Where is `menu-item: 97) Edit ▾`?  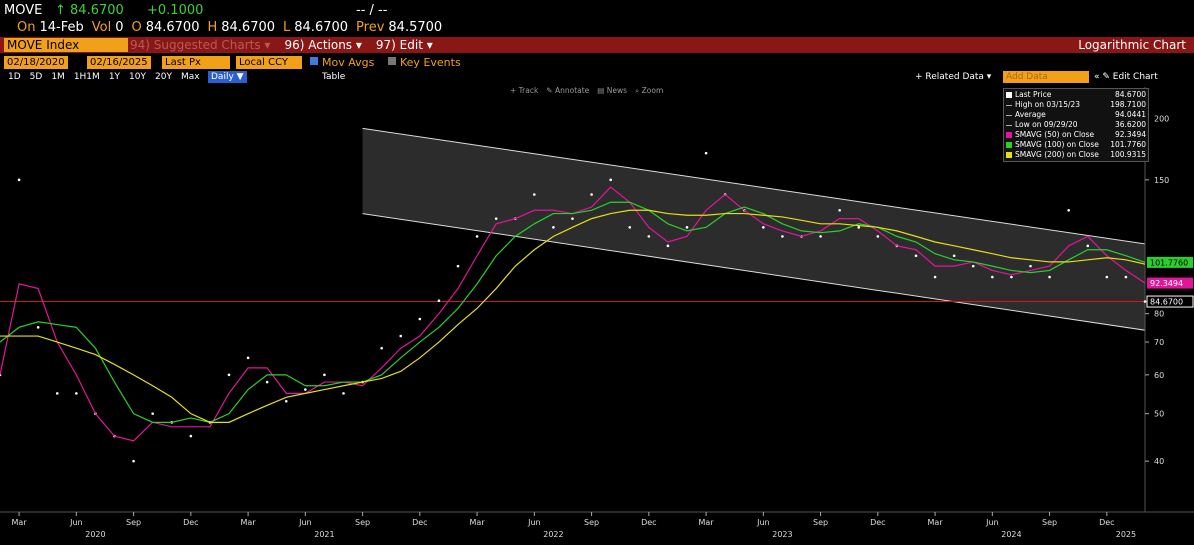 menu-item: 97) Edit ▾ is located at coordinates (404, 45).